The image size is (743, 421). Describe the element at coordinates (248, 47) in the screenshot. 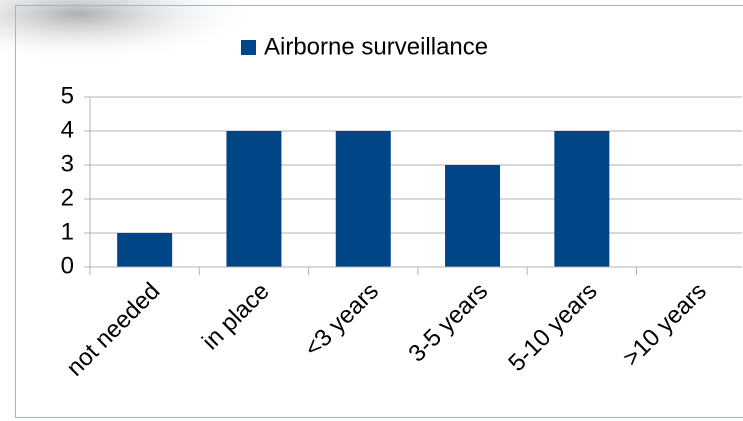

I see `legend-swatch` at that location.